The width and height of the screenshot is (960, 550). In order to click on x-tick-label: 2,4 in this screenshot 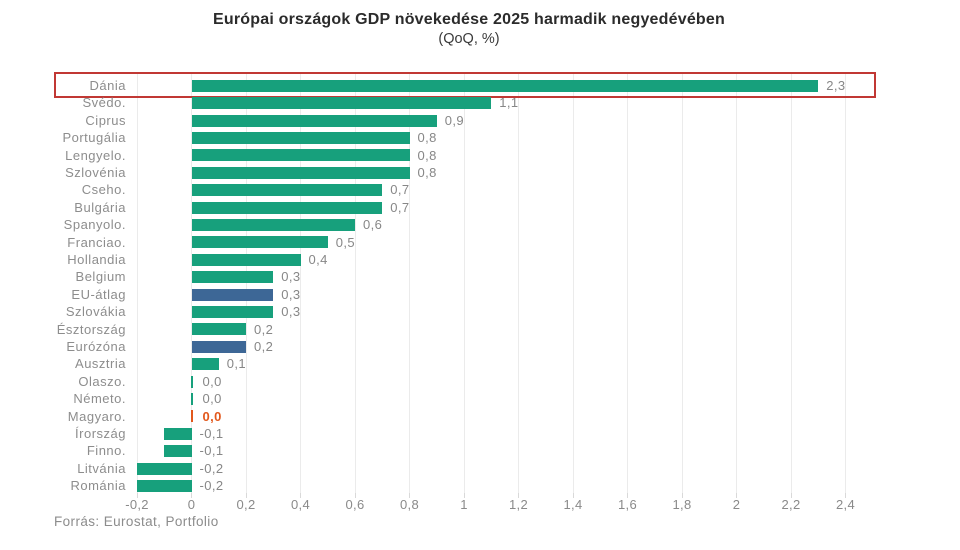, I will do `click(845, 504)`.